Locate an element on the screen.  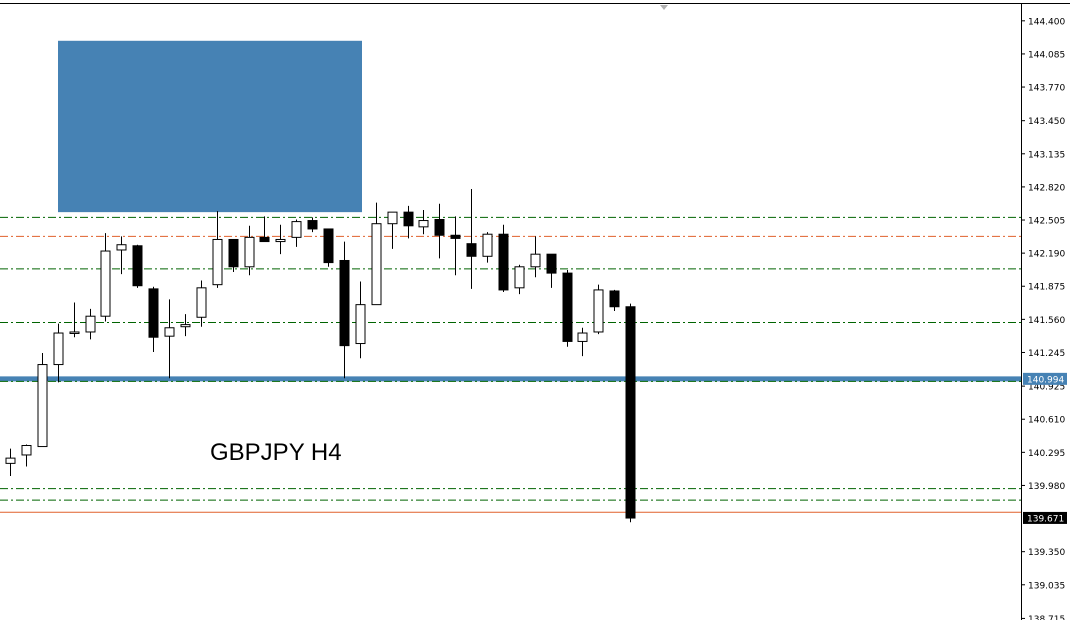
price-tick-label: 143.770 is located at coordinates (1046, 89).